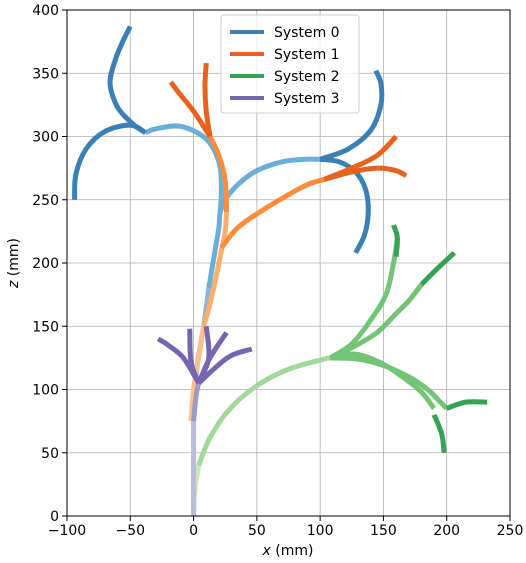 This screenshot has height=563, width=526. What do you see at coordinates (131, 531) in the screenshot?
I see `x-tick-label: −50` at bounding box center [131, 531].